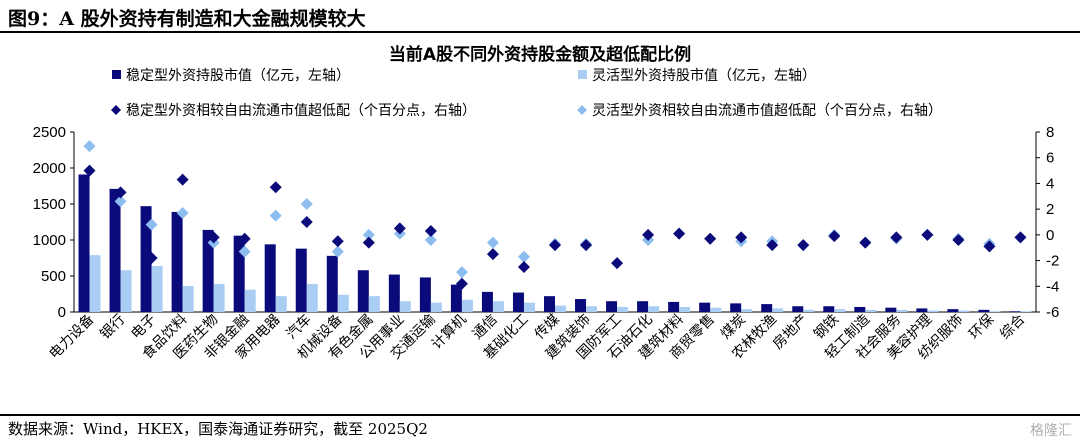 This screenshot has height=443, width=1080. Describe the element at coordinates (53, 276) in the screenshot. I see `y-left-tick-label: 500` at that location.